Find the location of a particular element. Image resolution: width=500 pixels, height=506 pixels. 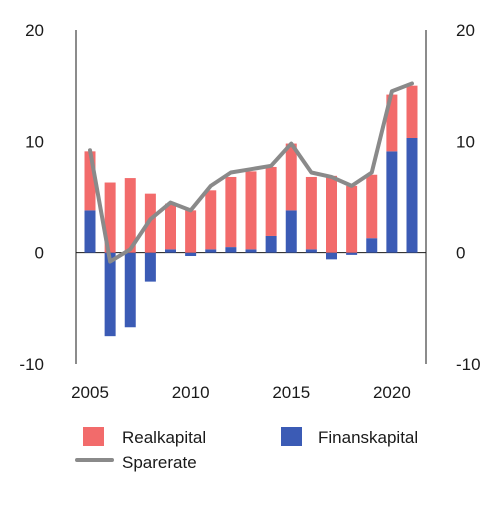

y-tick-right: 20 is located at coordinates (465, 30).